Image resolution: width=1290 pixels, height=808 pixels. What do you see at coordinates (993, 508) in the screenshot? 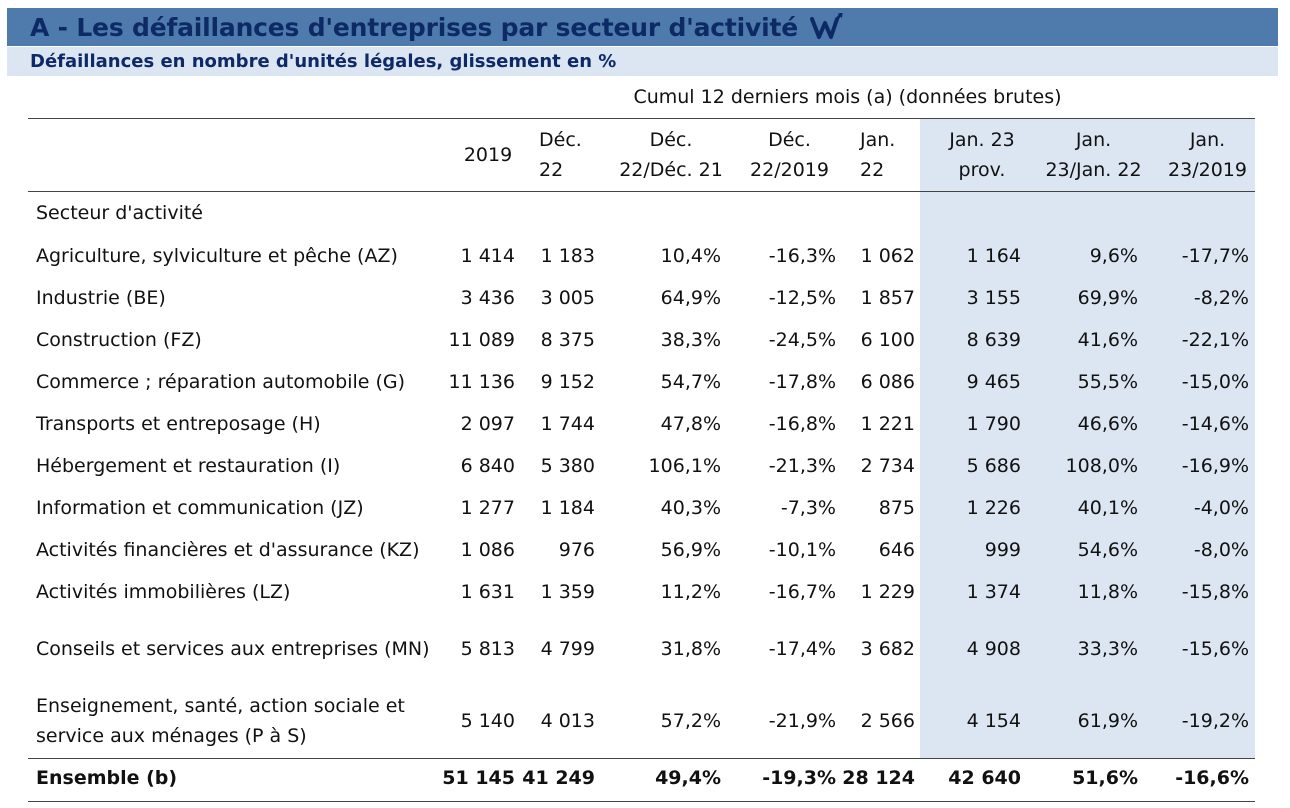
I see `cell: 1 226` at bounding box center [993, 508].